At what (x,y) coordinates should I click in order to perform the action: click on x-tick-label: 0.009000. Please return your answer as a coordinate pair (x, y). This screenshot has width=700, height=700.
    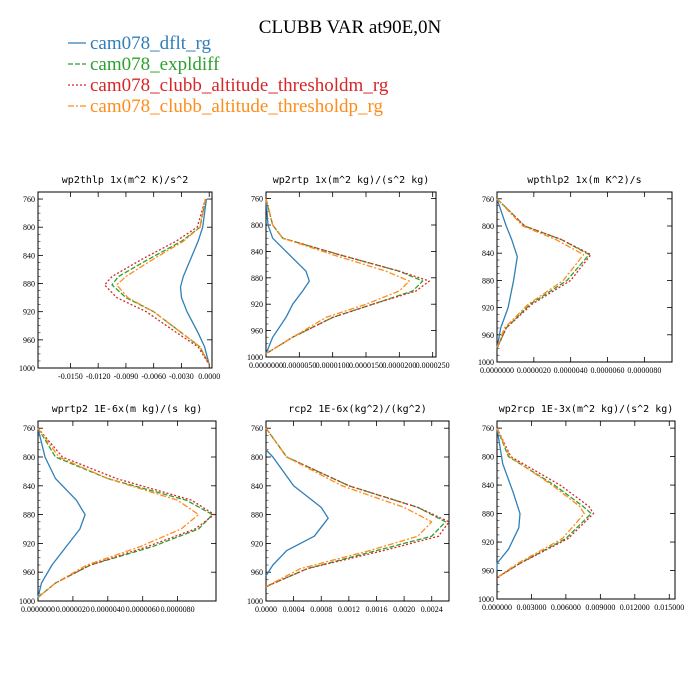
    Looking at the image, I should click on (600, 607).